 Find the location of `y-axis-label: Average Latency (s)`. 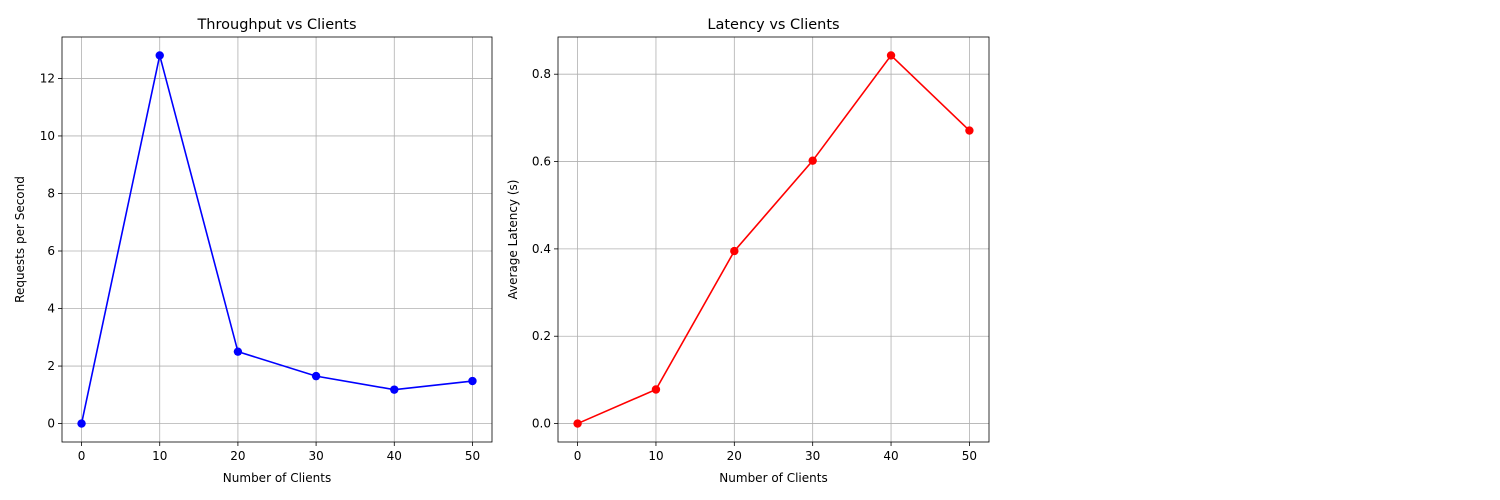

y-axis-label: Average Latency (s) is located at coordinates (513, 240).